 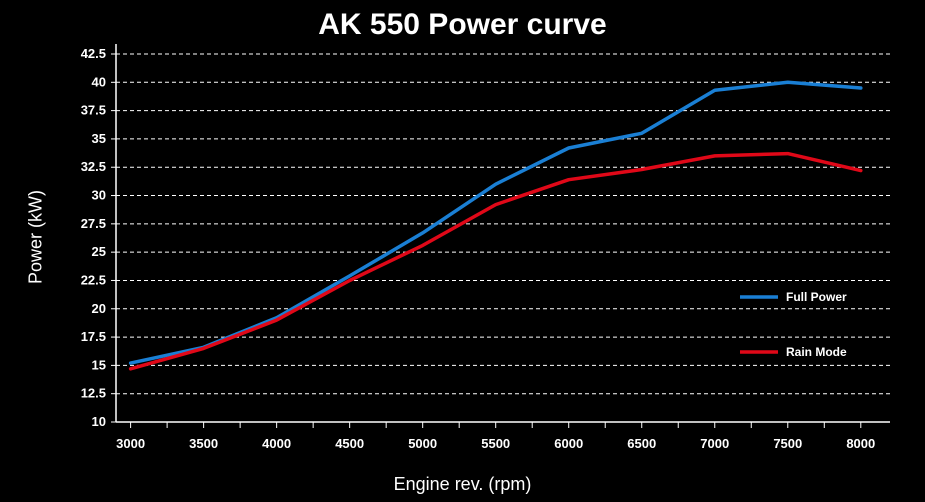 I want to click on x-tick-label: 7000, so click(x=714, y=443).